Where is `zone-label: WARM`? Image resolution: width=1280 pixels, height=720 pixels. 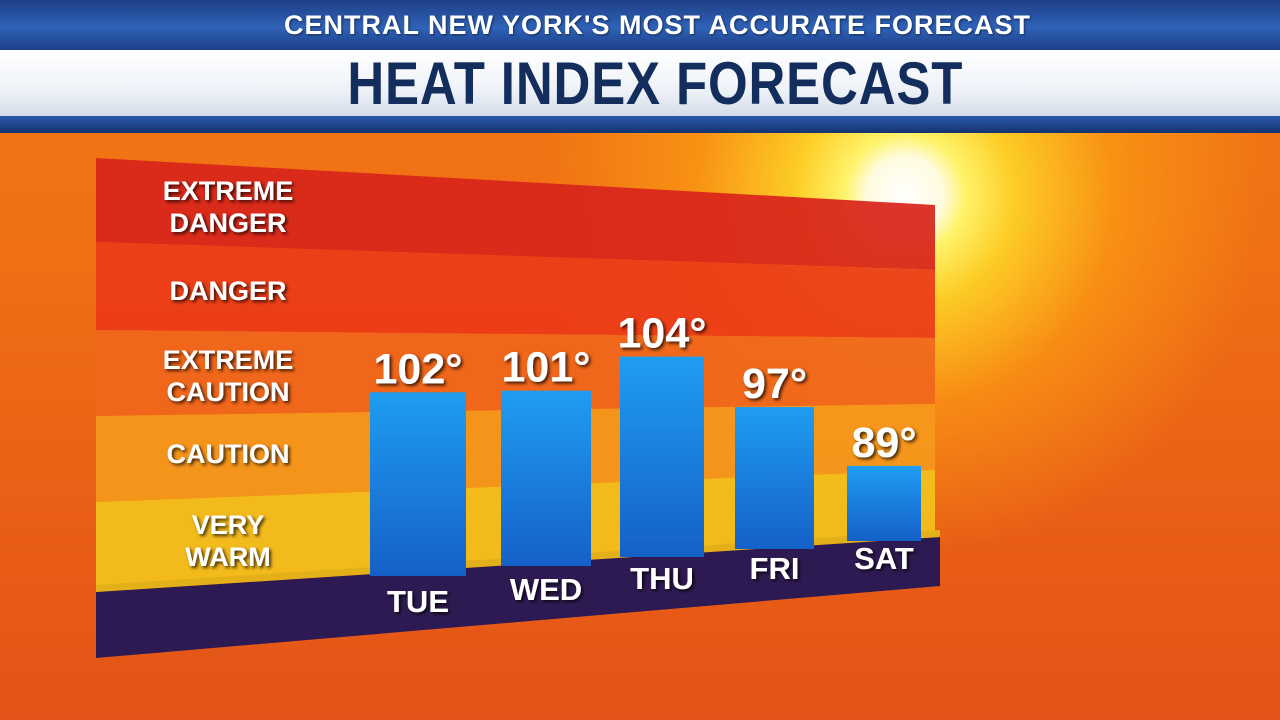 zone-label: WARM is located at coordinates (227, 557).